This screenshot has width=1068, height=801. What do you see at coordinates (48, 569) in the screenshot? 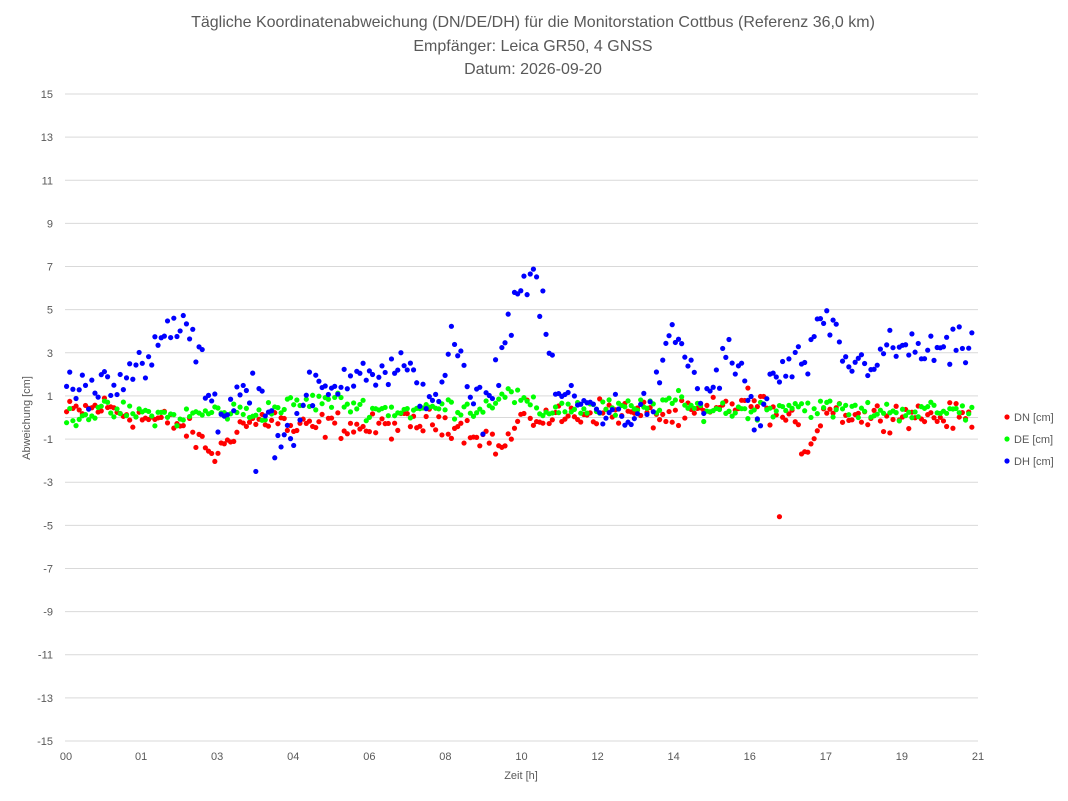
I see `y-tick-label: -7` at bounding box center [48, 569].